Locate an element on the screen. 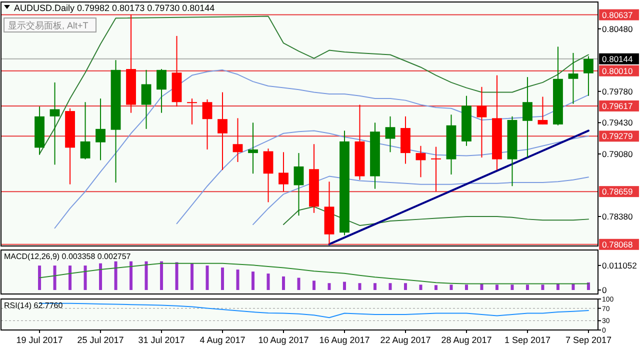 This screenshot has height=351, width=640. x-tick-label: 4 Aug 2017 is located at coordinates (223, 340).